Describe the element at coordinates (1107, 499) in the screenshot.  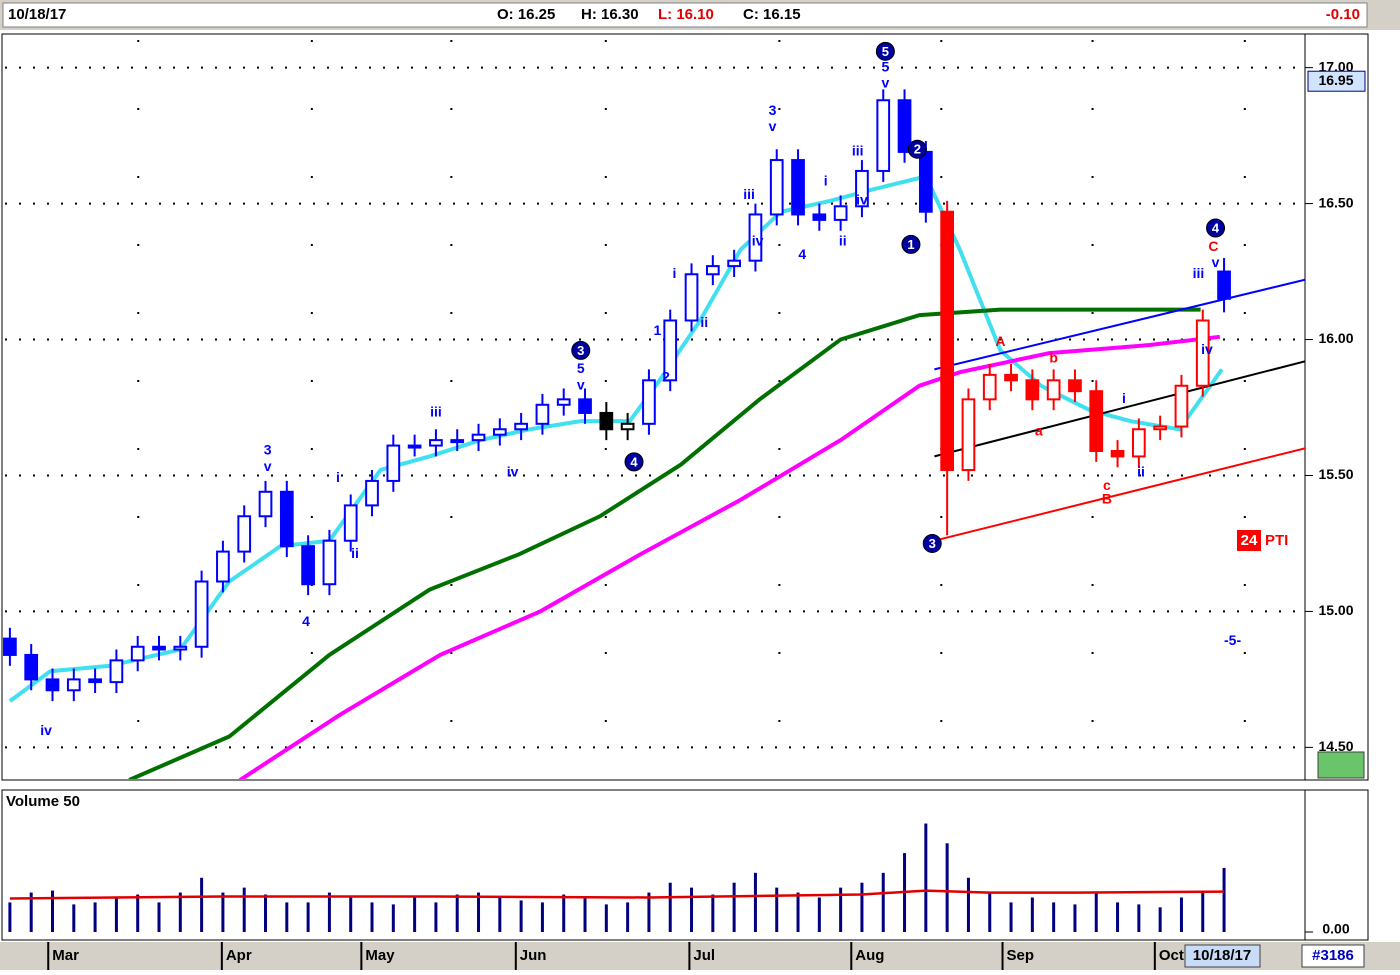
I see `wave-label: B` at that location.